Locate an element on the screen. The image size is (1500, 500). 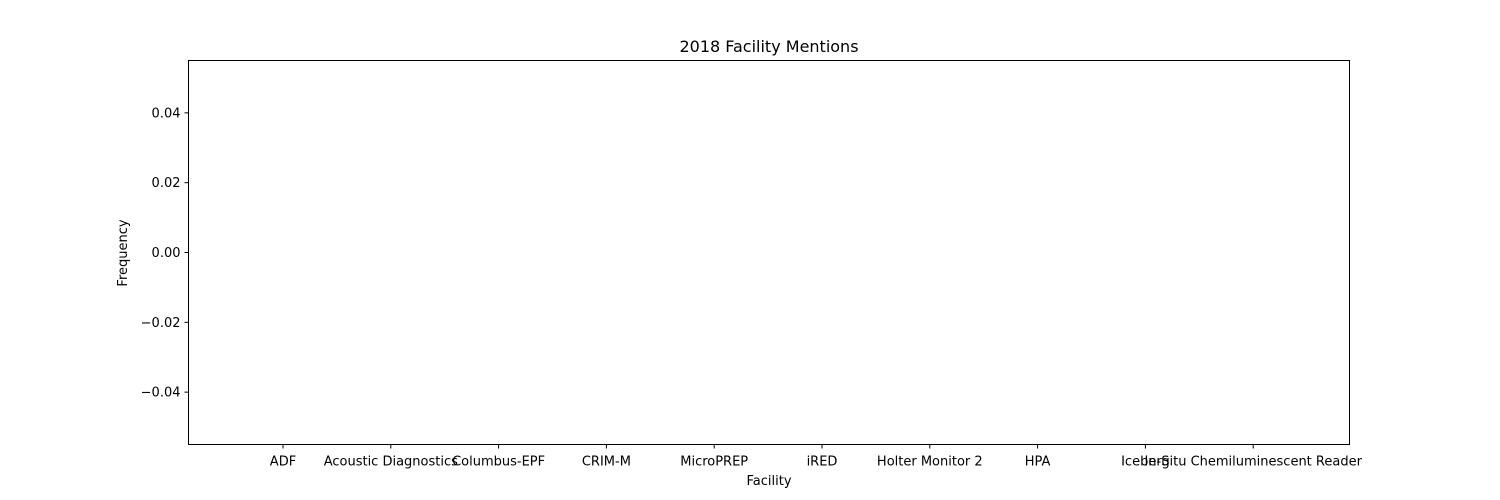
y-tick-label: −0.02 is located at coordinates (161, 323).